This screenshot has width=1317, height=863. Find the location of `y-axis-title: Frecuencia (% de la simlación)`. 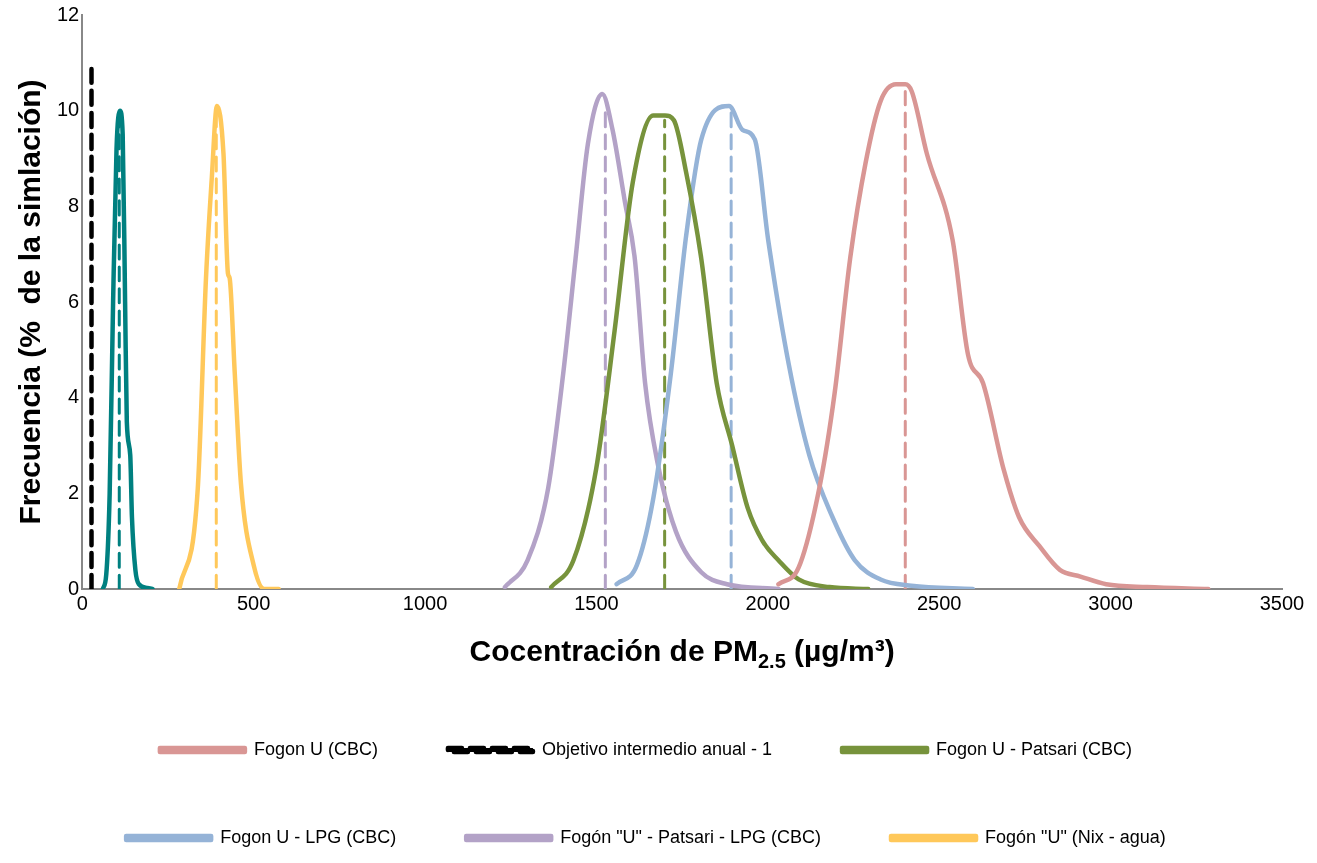

y-axis-title: Frecuencia (% de la simlación) is located at coordinates (30, 302).